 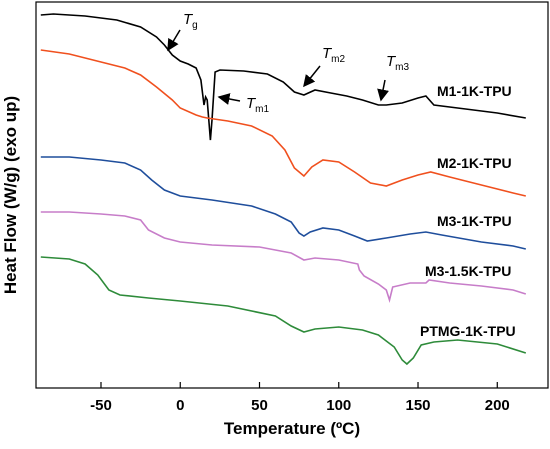 I want to click on x-tick-label: -50, so click(x=101, y=405).